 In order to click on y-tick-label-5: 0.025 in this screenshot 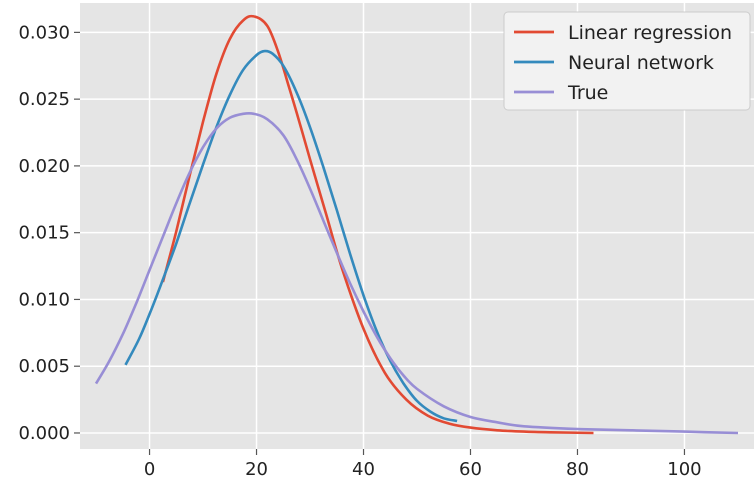, I will do `click(44, 99)`.